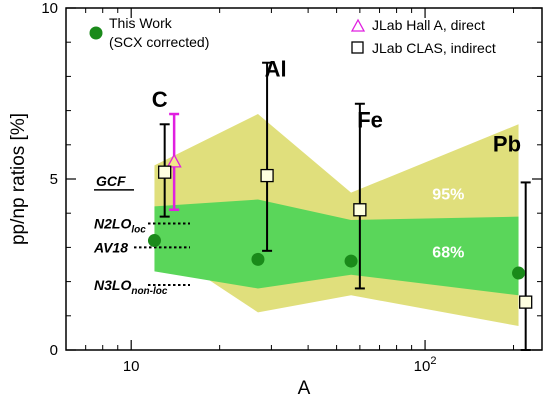 This screenshot has height=402, width=548. What do you see at coordinates (370, 120) in the screenshot?
I see `nucleus-label: Fe` at bounding box center [370, 120].